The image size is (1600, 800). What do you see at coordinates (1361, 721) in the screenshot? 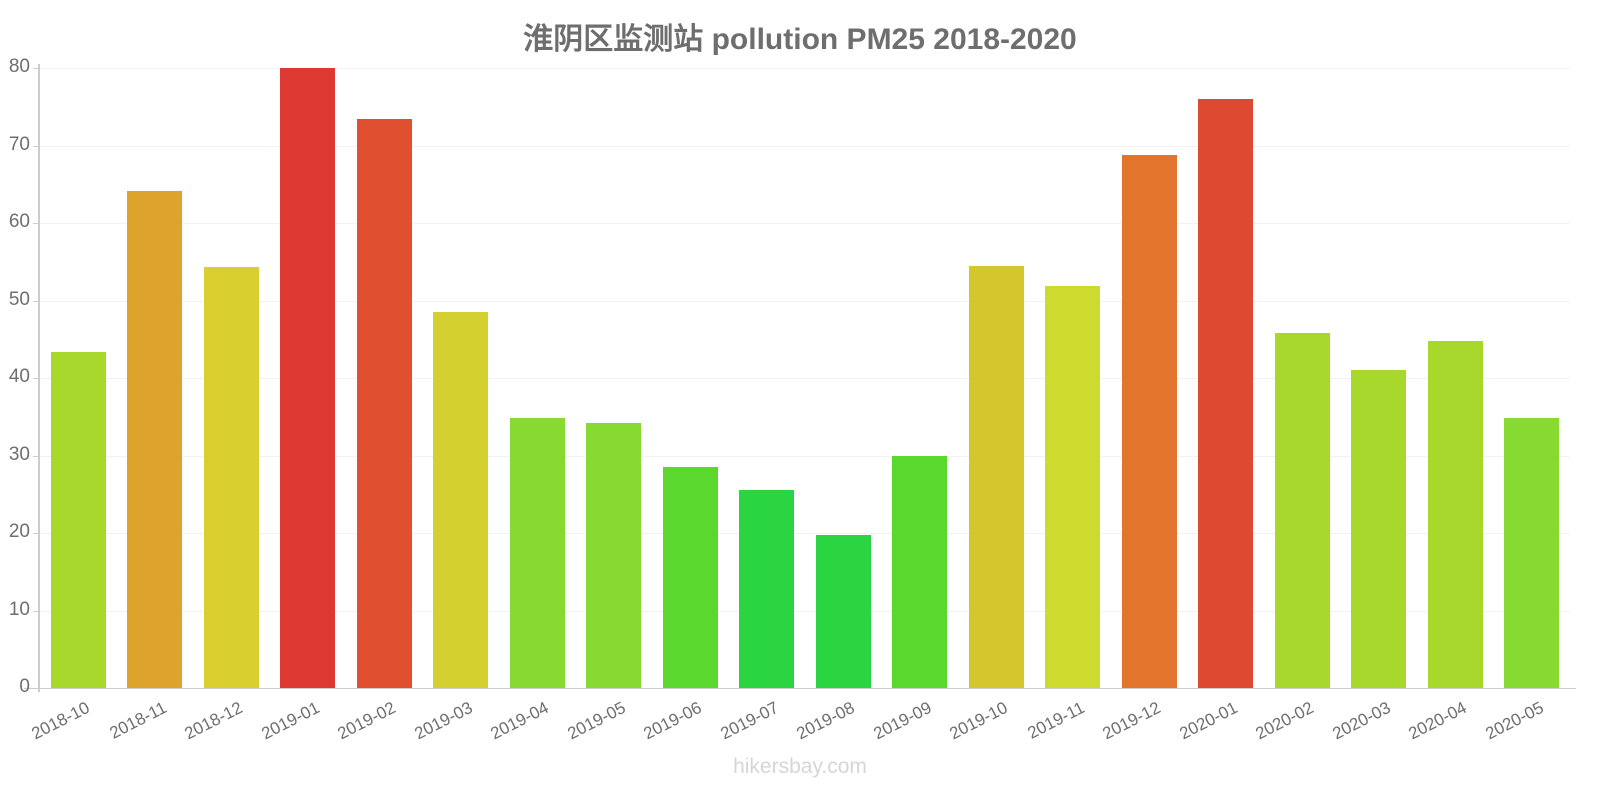
I see `x-tick-label: 2020-03` at bounding box center [1361, 721].